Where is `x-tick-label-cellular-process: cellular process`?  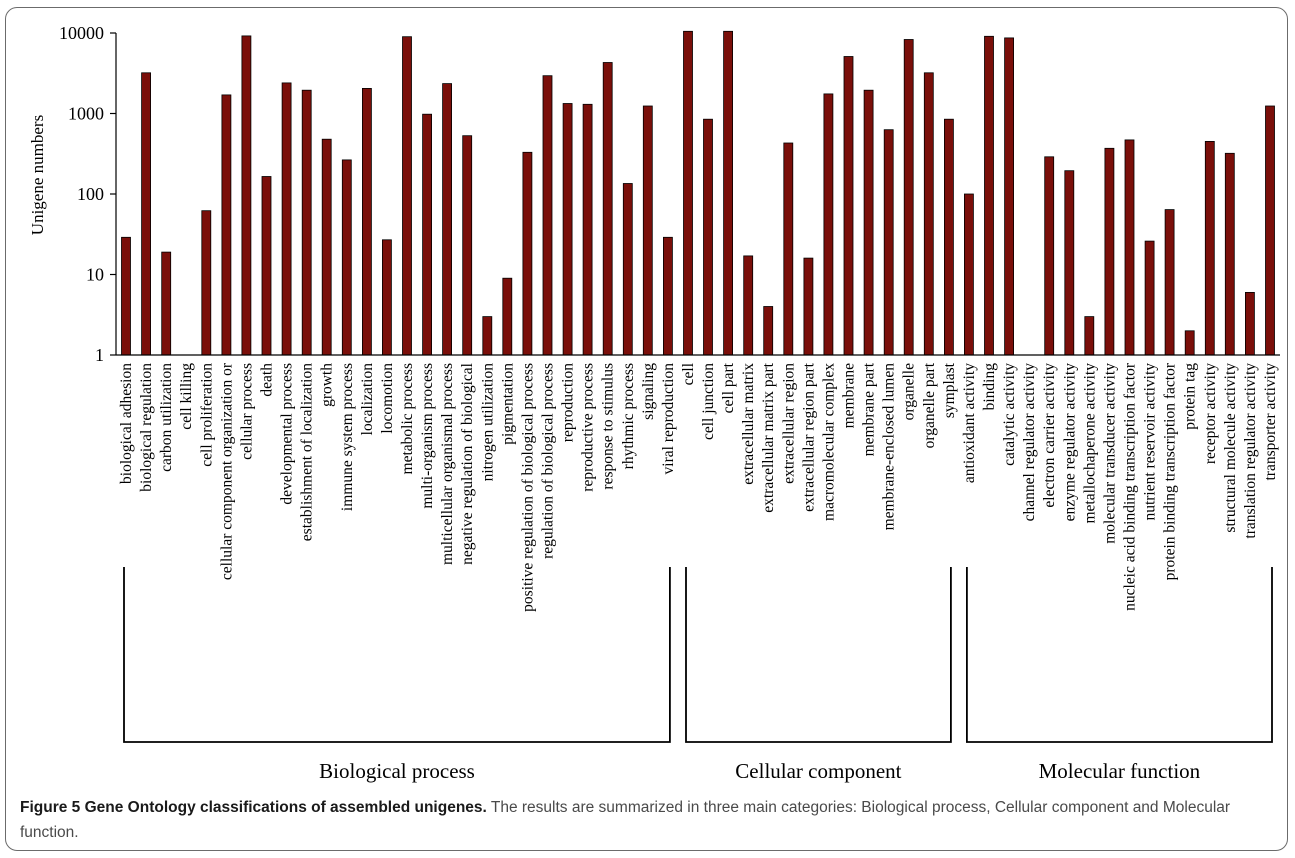
x-tick-label-cellular-process: cellular process is located at coordinates (246, 411).